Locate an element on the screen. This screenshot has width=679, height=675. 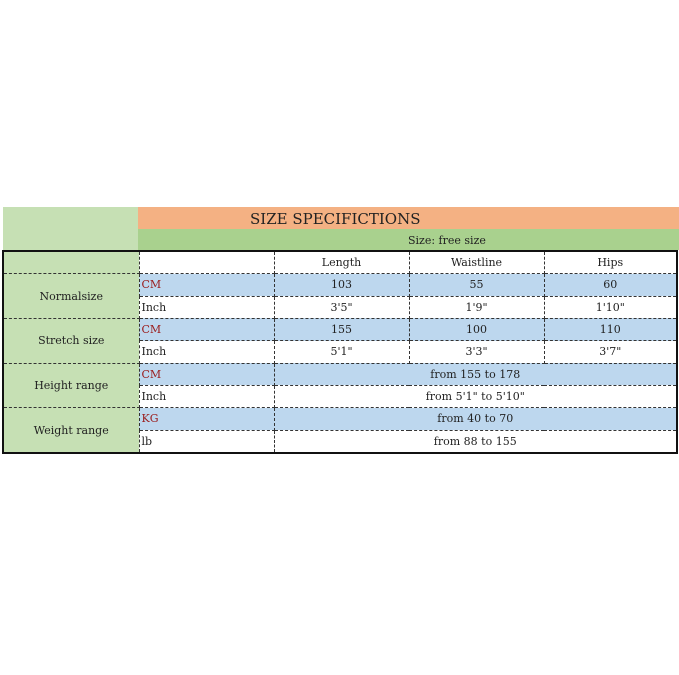
column-header: Length is located at coordinates (341, 262).